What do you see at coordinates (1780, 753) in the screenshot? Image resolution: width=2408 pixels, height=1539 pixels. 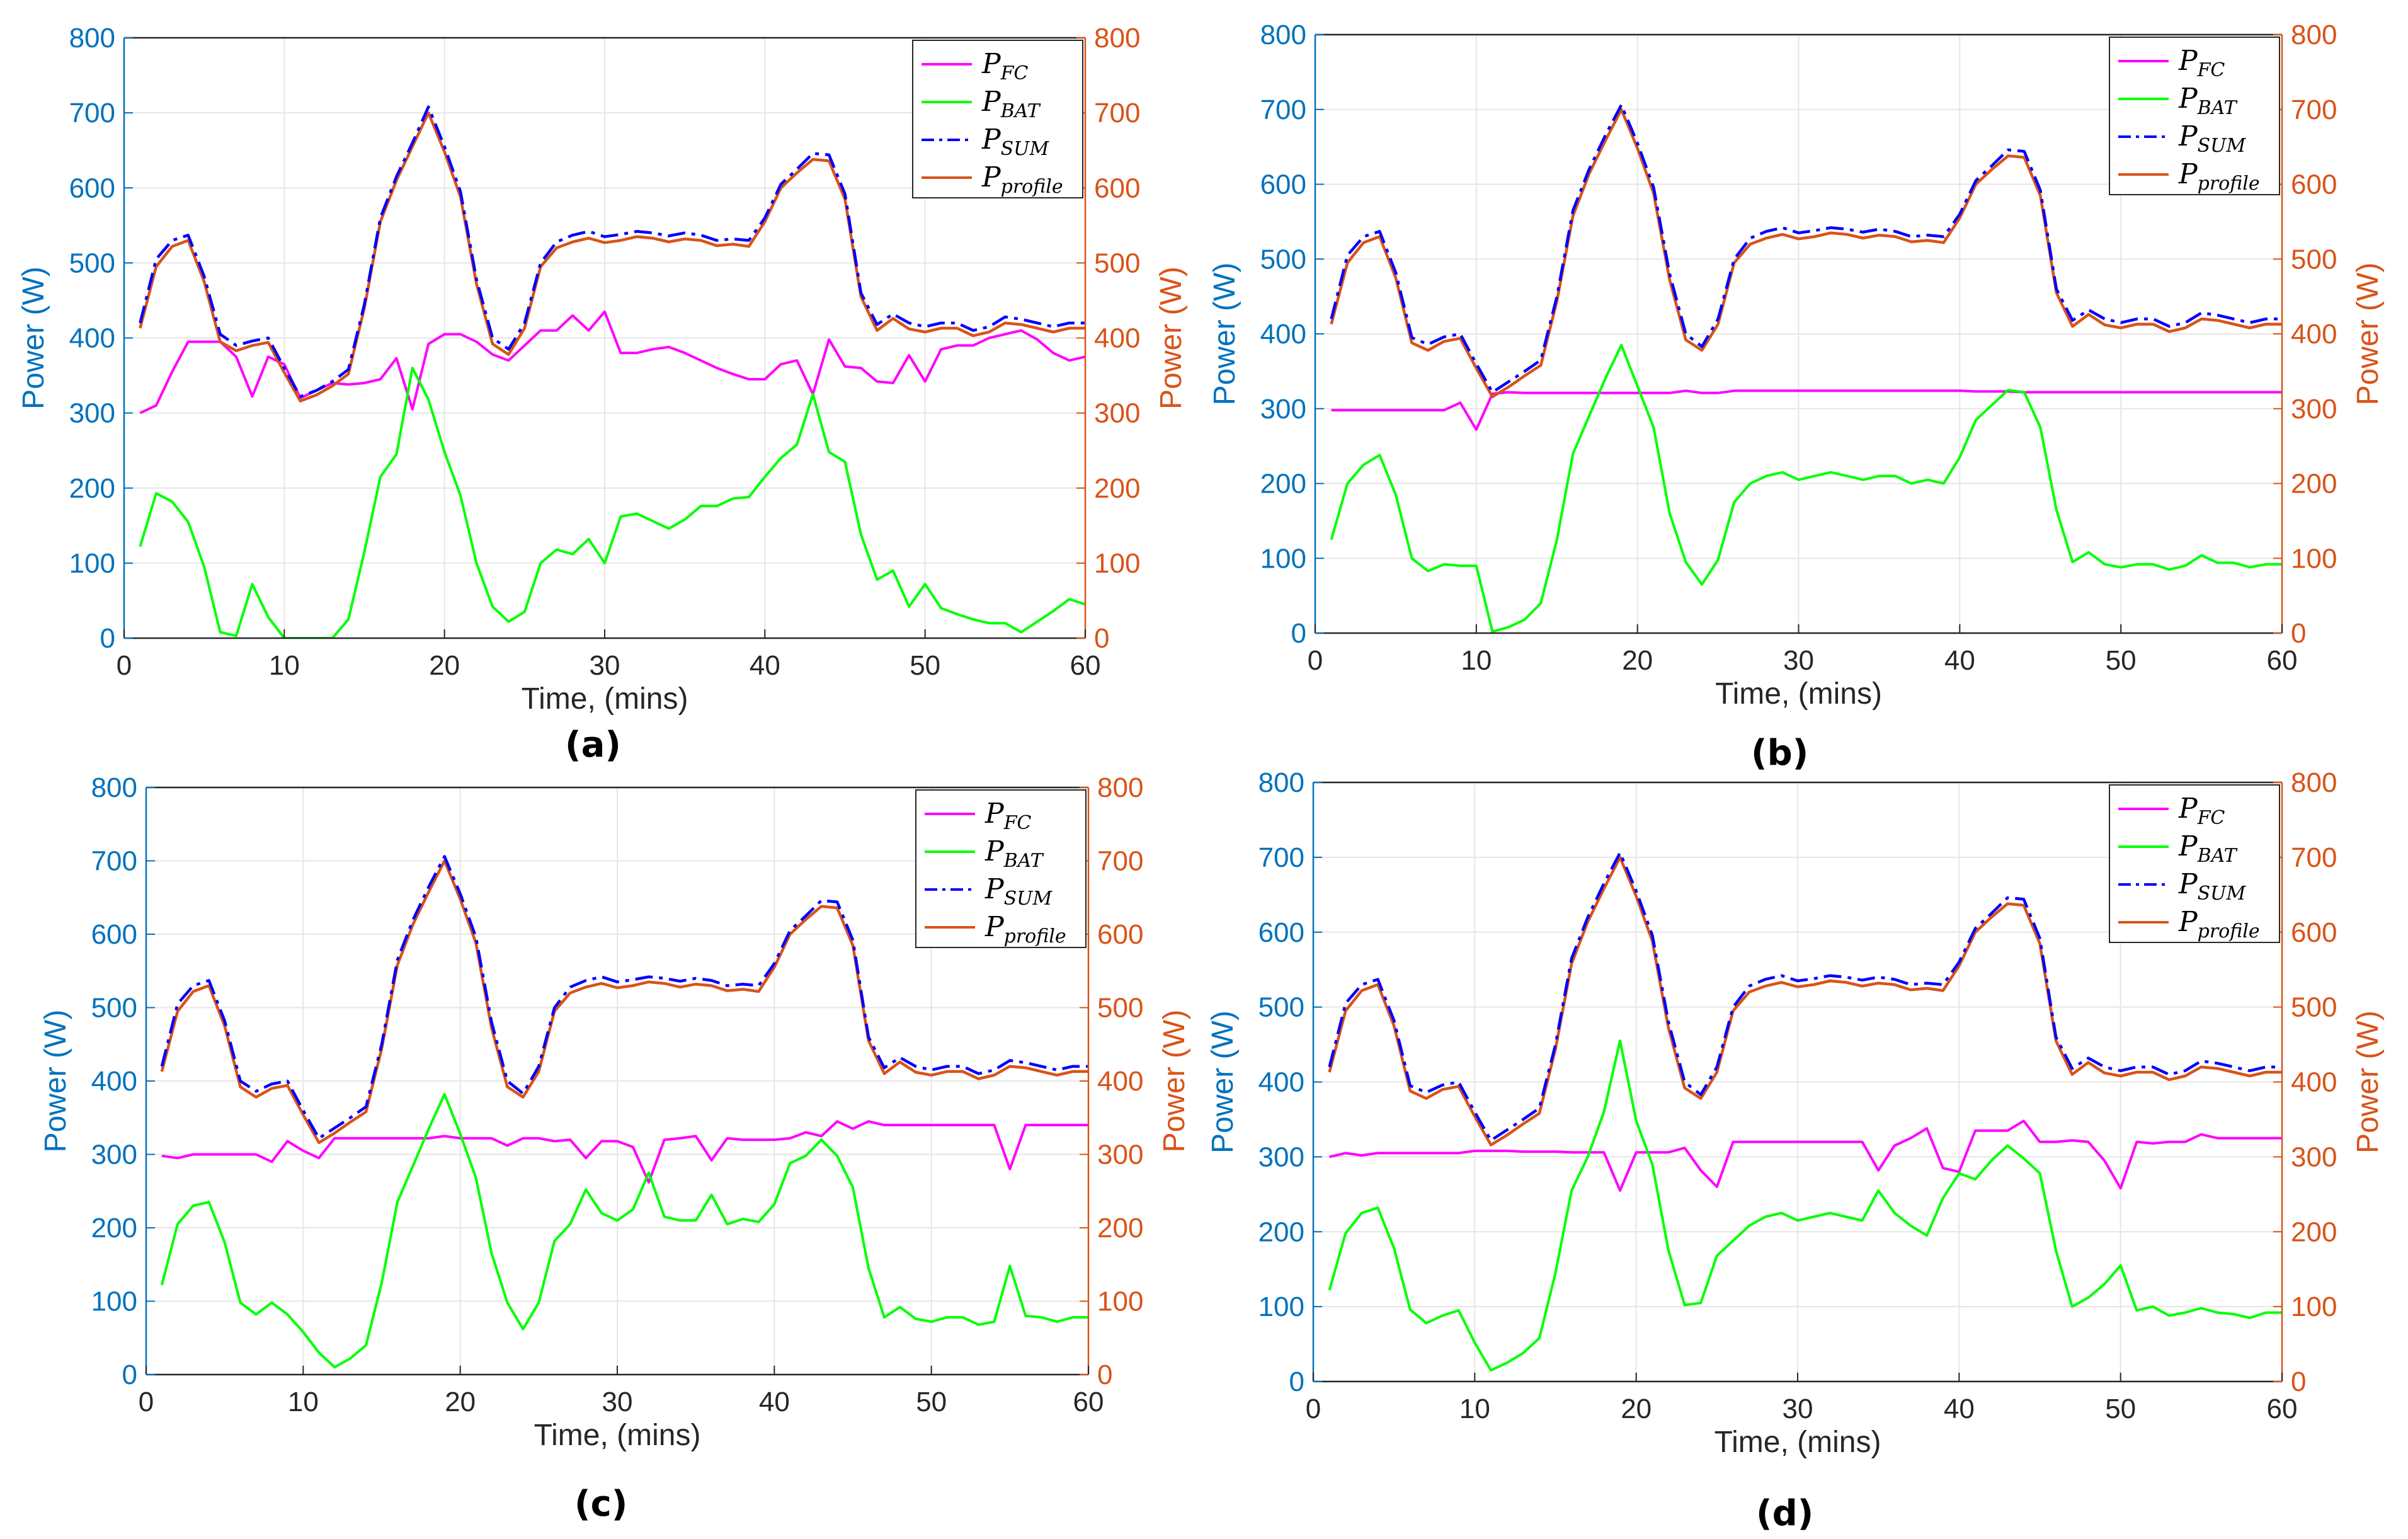 I see `panel-label-b: (b)` at bounding box center [1780, 753].